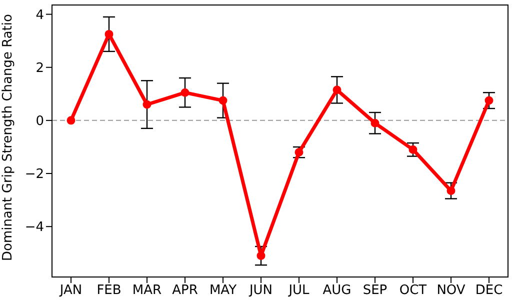  I want to click on y-tick-label: −2, so click(34, 174).